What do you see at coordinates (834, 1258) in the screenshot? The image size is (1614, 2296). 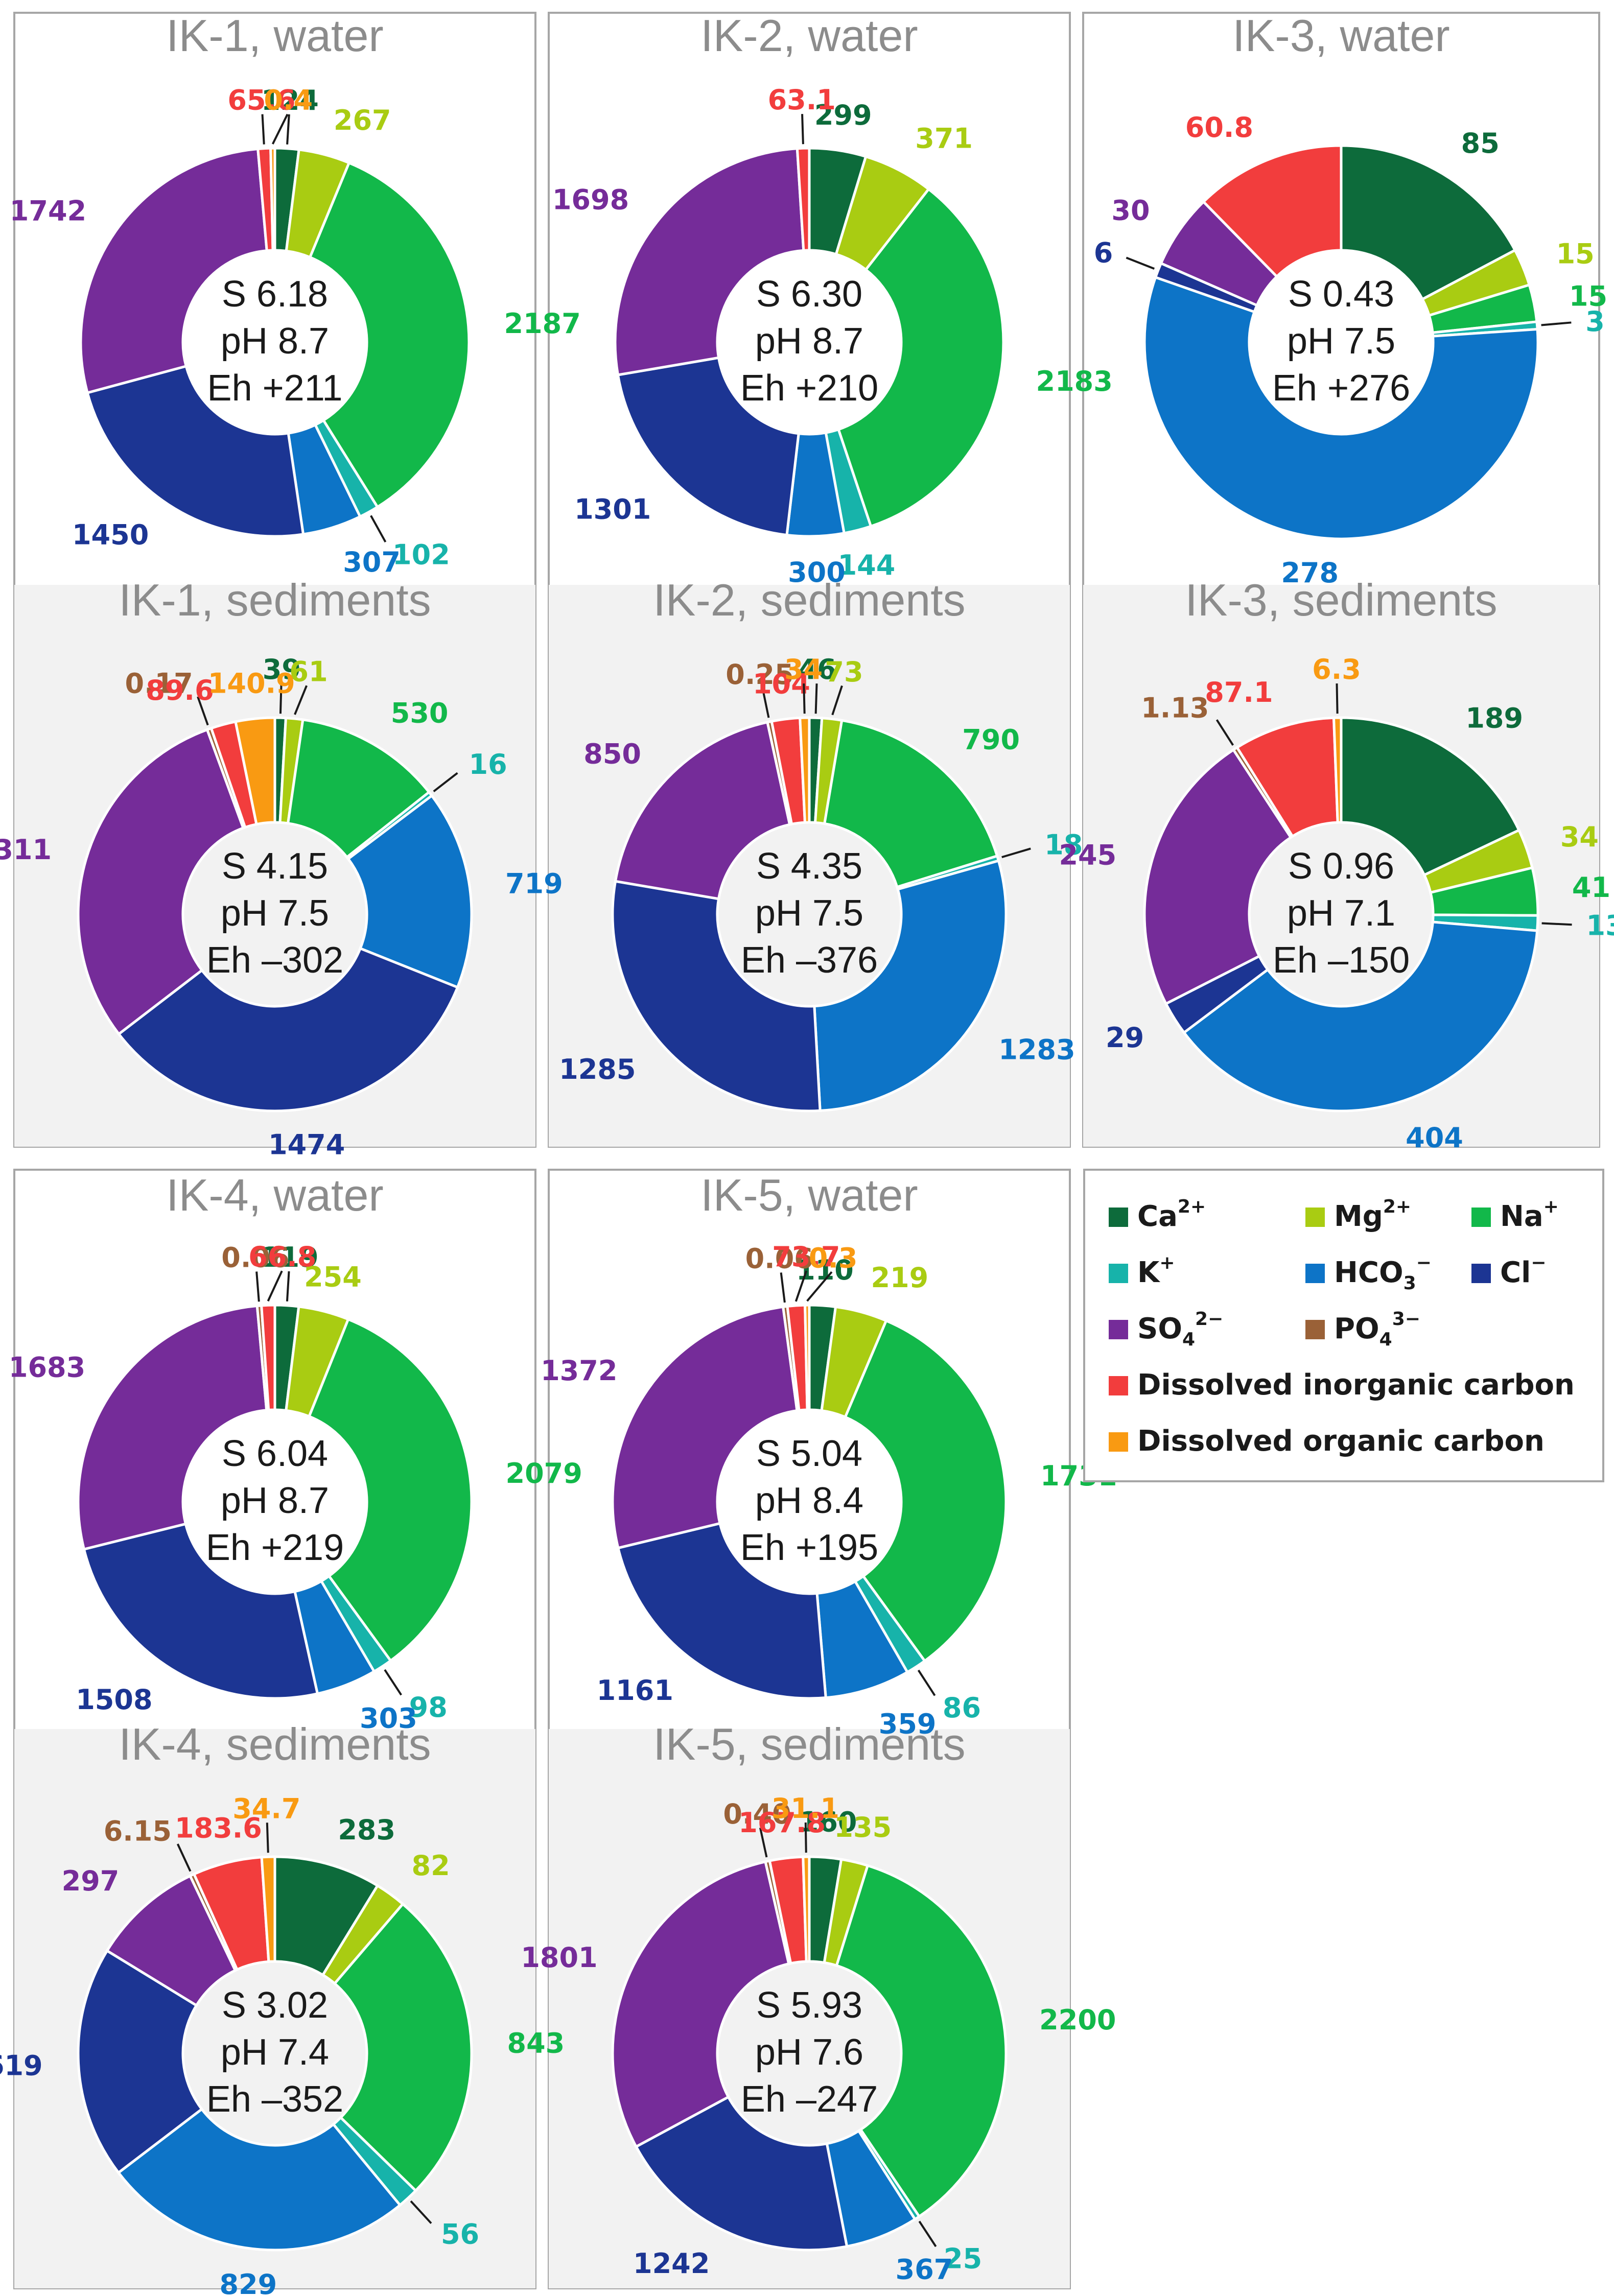 I see `data-label-doc: 0.3` at bounding box center [834, 1258].